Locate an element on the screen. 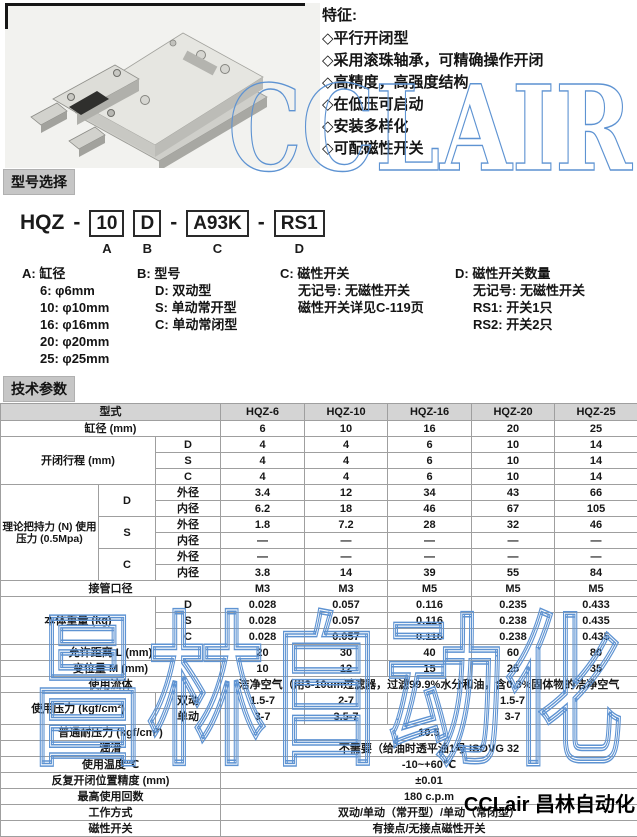  legend-item: 6: φ6mm is located at coordinates (74, 290).